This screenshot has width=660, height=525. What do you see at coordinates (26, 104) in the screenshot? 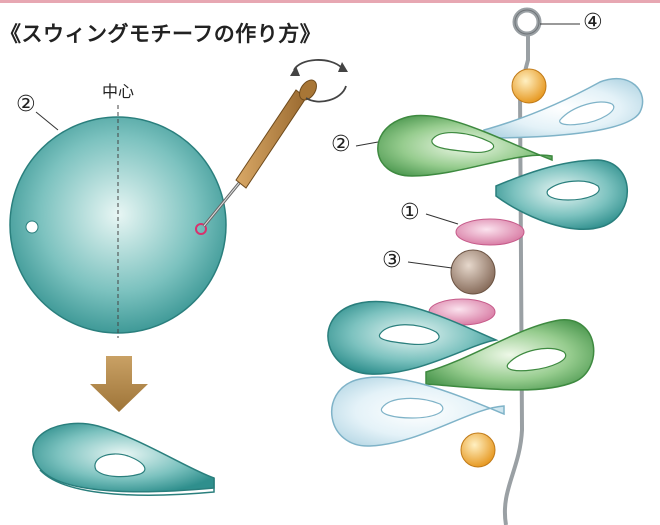
I see `circle-number-label: ②` at bounding box center [26, 104].